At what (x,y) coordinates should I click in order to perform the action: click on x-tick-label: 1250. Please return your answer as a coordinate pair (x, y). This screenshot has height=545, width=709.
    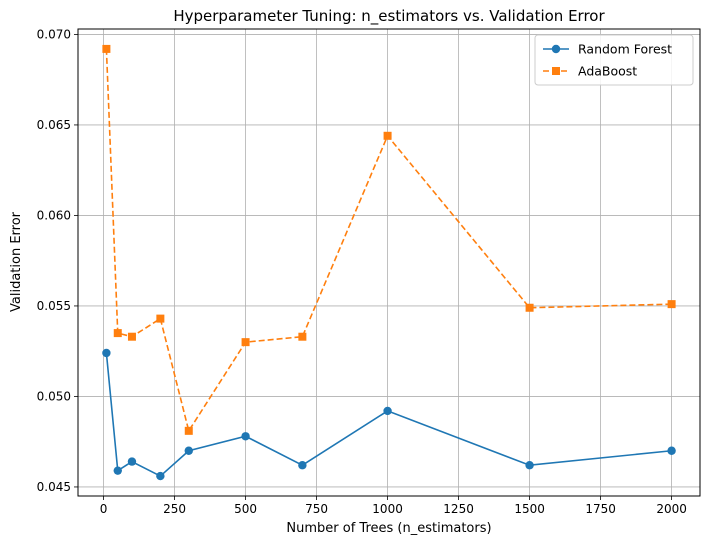
    Looking at the image, I should click on (458, 509).